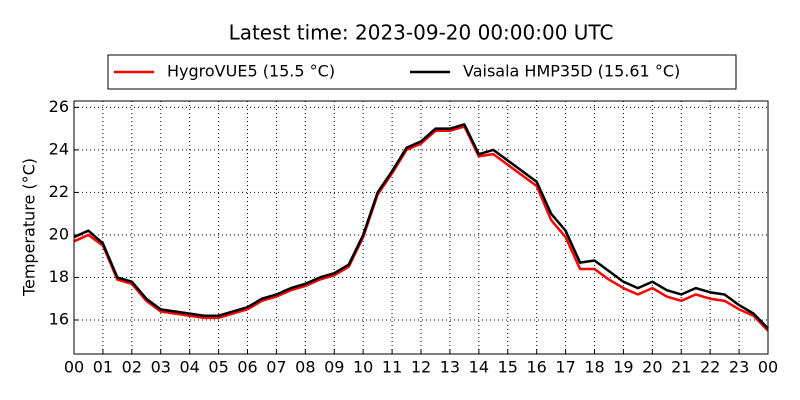  I want to click on y-tick-label: 20, so click(59, 233).